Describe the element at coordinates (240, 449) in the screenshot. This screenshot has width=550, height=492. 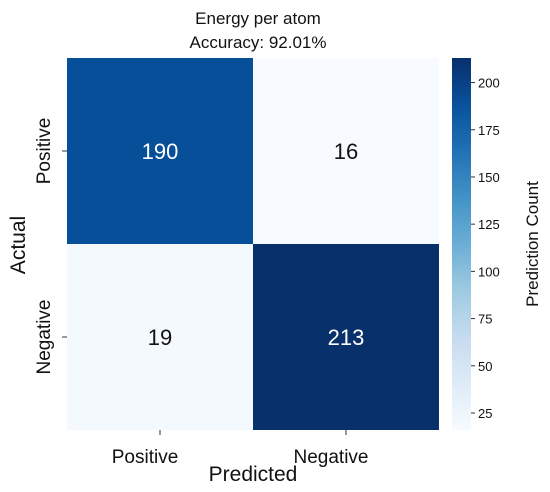
I see `x-axis-ticks: Positive Negative` at that location.